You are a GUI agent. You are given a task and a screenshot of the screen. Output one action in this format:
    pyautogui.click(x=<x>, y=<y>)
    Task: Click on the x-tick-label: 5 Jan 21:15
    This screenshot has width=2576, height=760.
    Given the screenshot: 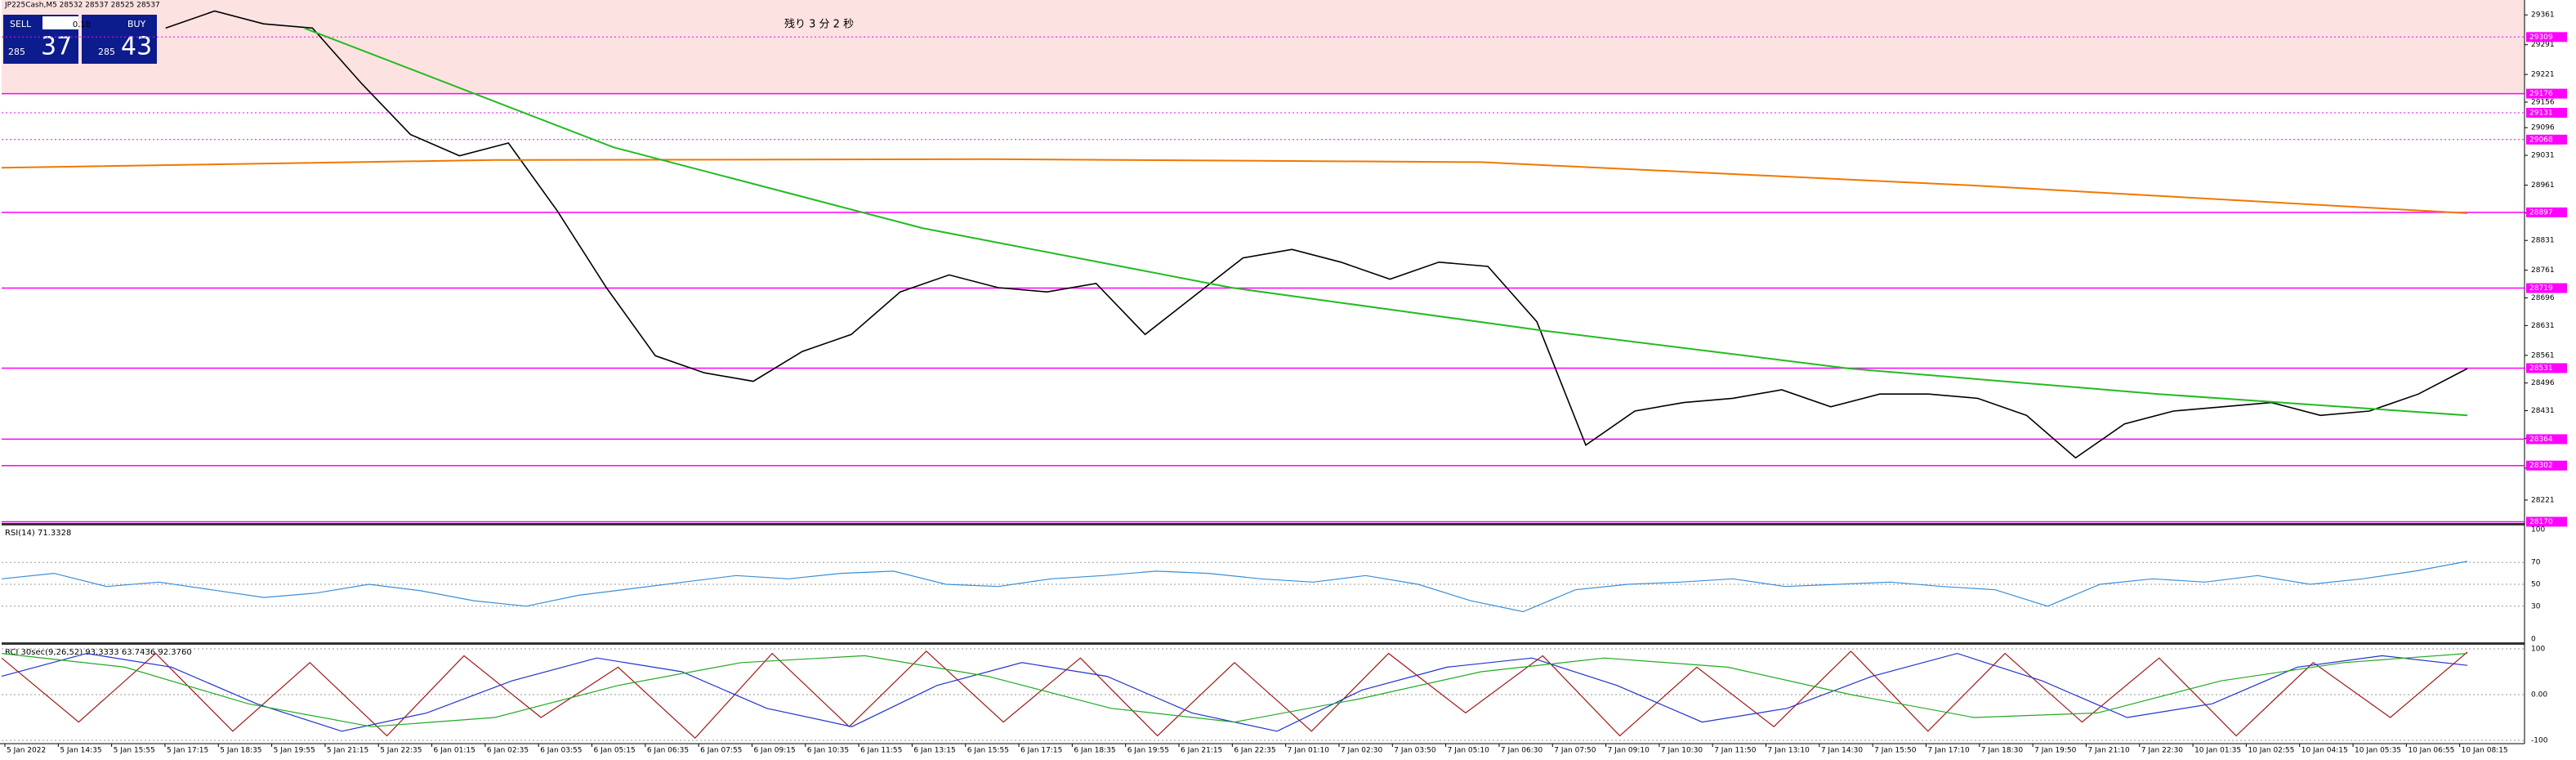 What is the action you would take?
    pyautogui.click(x=348, y=751)
    